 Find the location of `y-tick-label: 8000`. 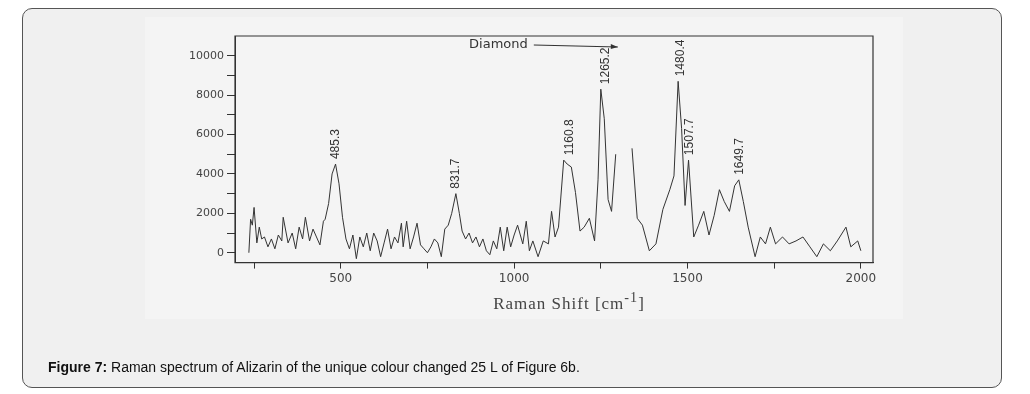

y-tick-label: 8000 is located at coordinates (210, 94).